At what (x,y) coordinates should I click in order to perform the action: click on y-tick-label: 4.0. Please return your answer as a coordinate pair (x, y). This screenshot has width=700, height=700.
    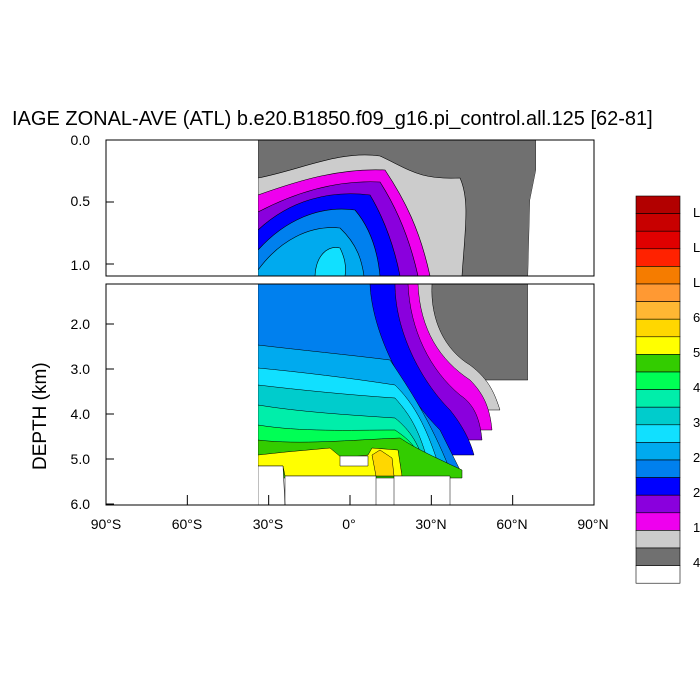
    Looking at the image, I should click on (80, 414).